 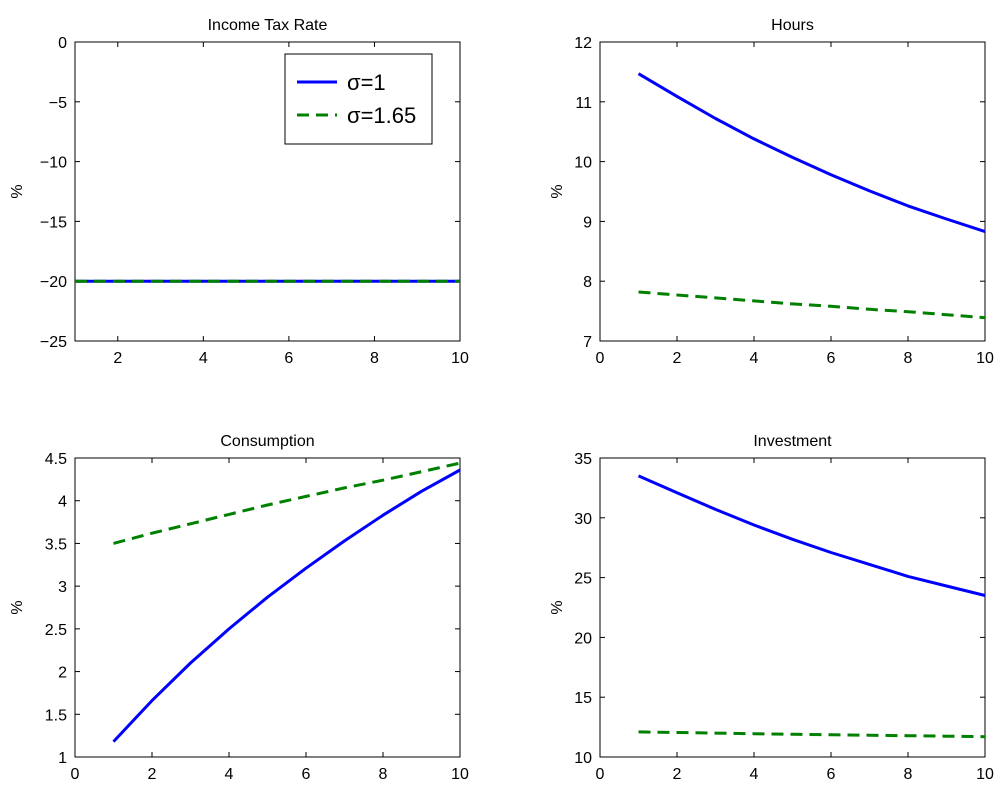 I want to click on chart-title: Consumption, so click(x=267, y=441).